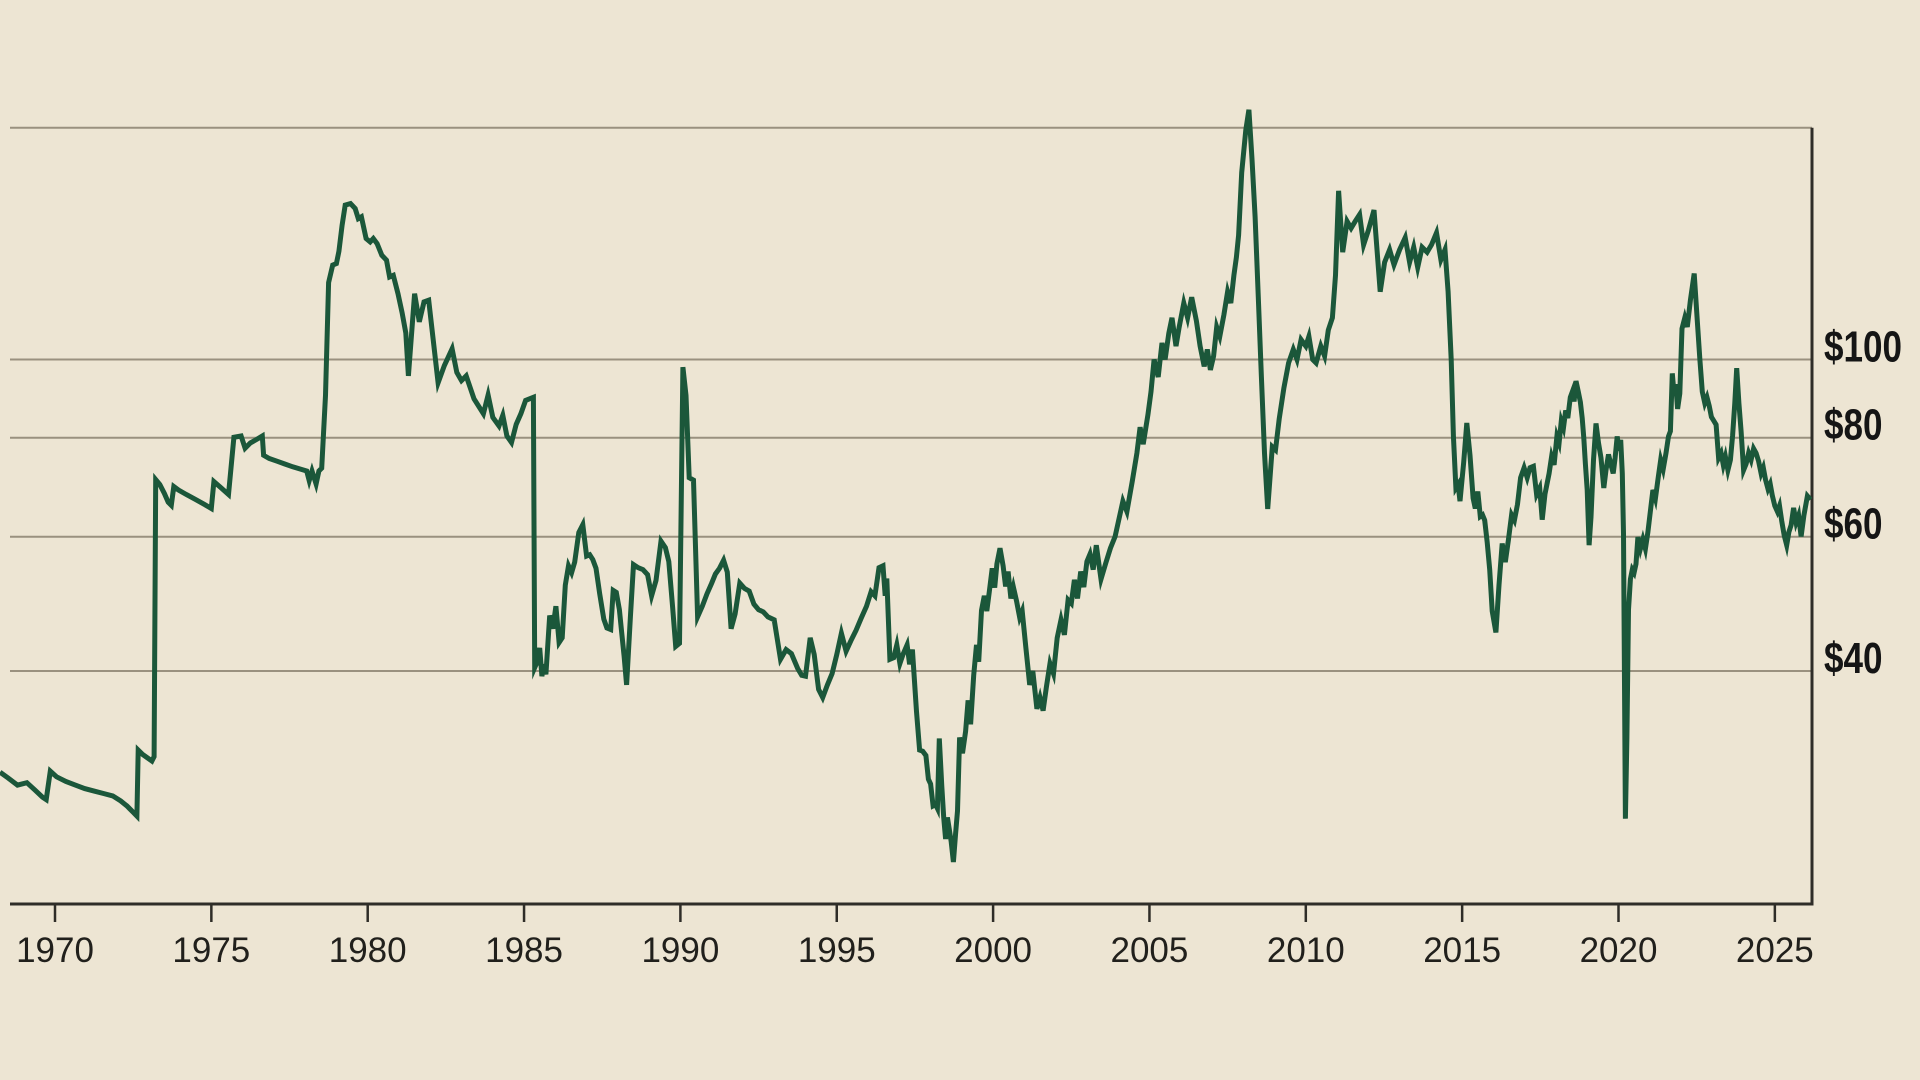  Describe the element at coordinates (524, 950) in the screenshot. I see `x-tick-label-1985: 1985` at that location.